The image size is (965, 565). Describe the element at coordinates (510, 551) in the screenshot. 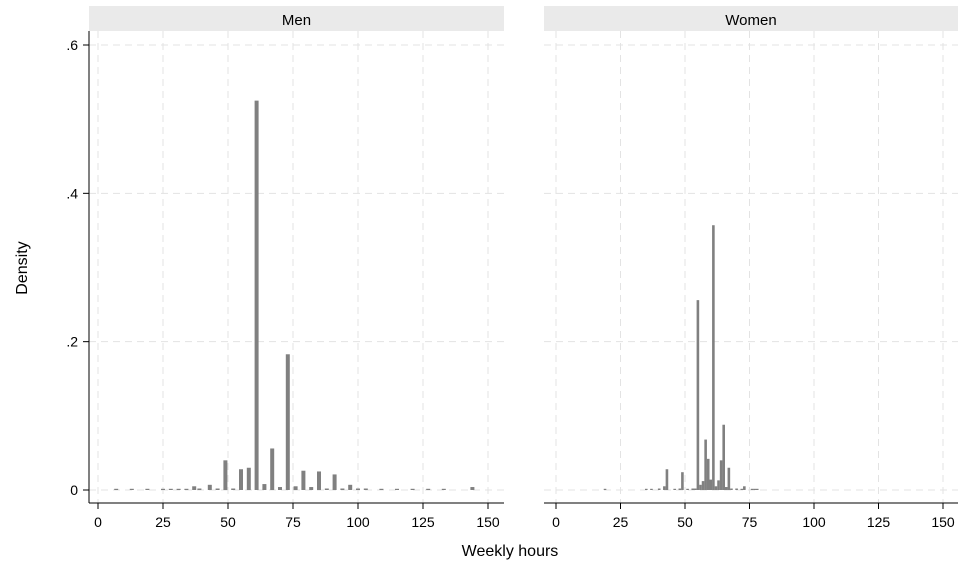

I see `x-axis-title: Weekly hours` at that location.